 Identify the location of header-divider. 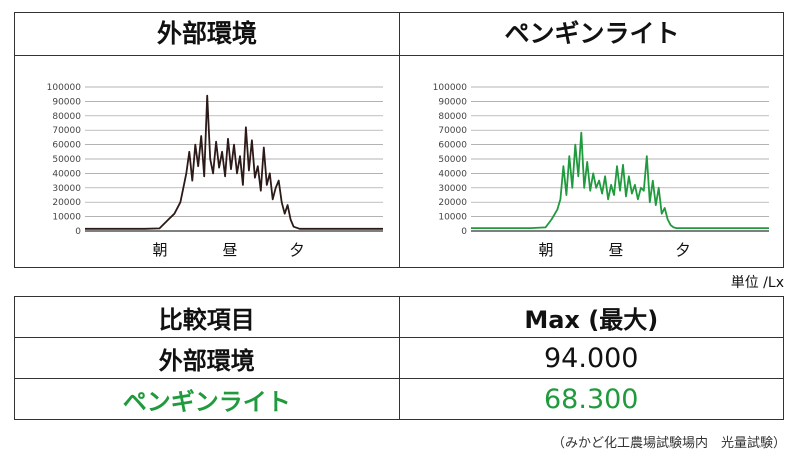
(399, 55).